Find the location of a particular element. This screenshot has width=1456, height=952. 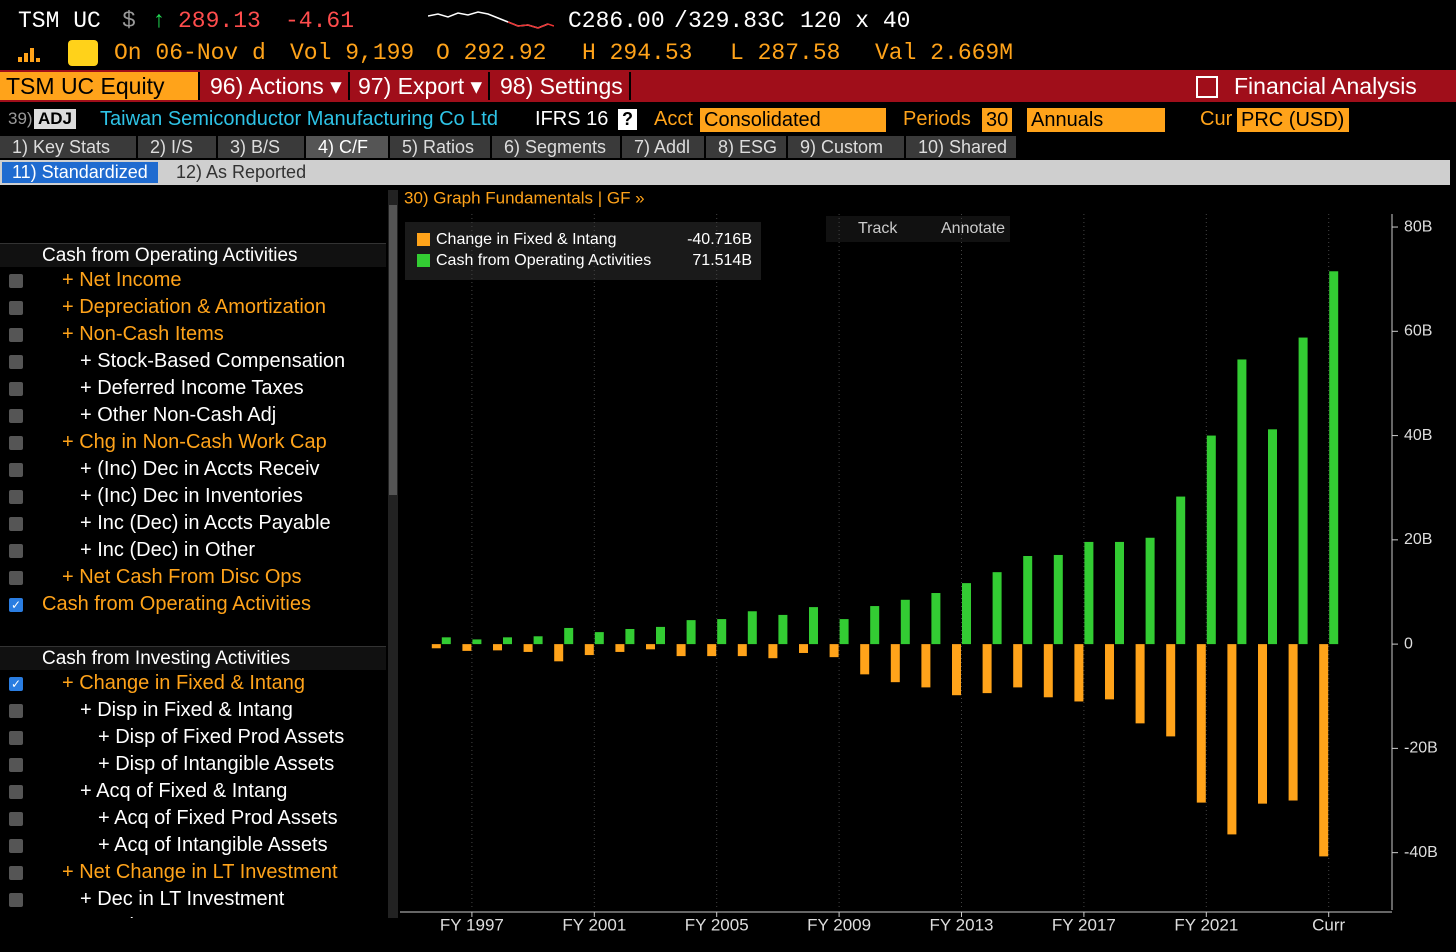

tab: 5) Ratios is located at coordinates (440, 147).